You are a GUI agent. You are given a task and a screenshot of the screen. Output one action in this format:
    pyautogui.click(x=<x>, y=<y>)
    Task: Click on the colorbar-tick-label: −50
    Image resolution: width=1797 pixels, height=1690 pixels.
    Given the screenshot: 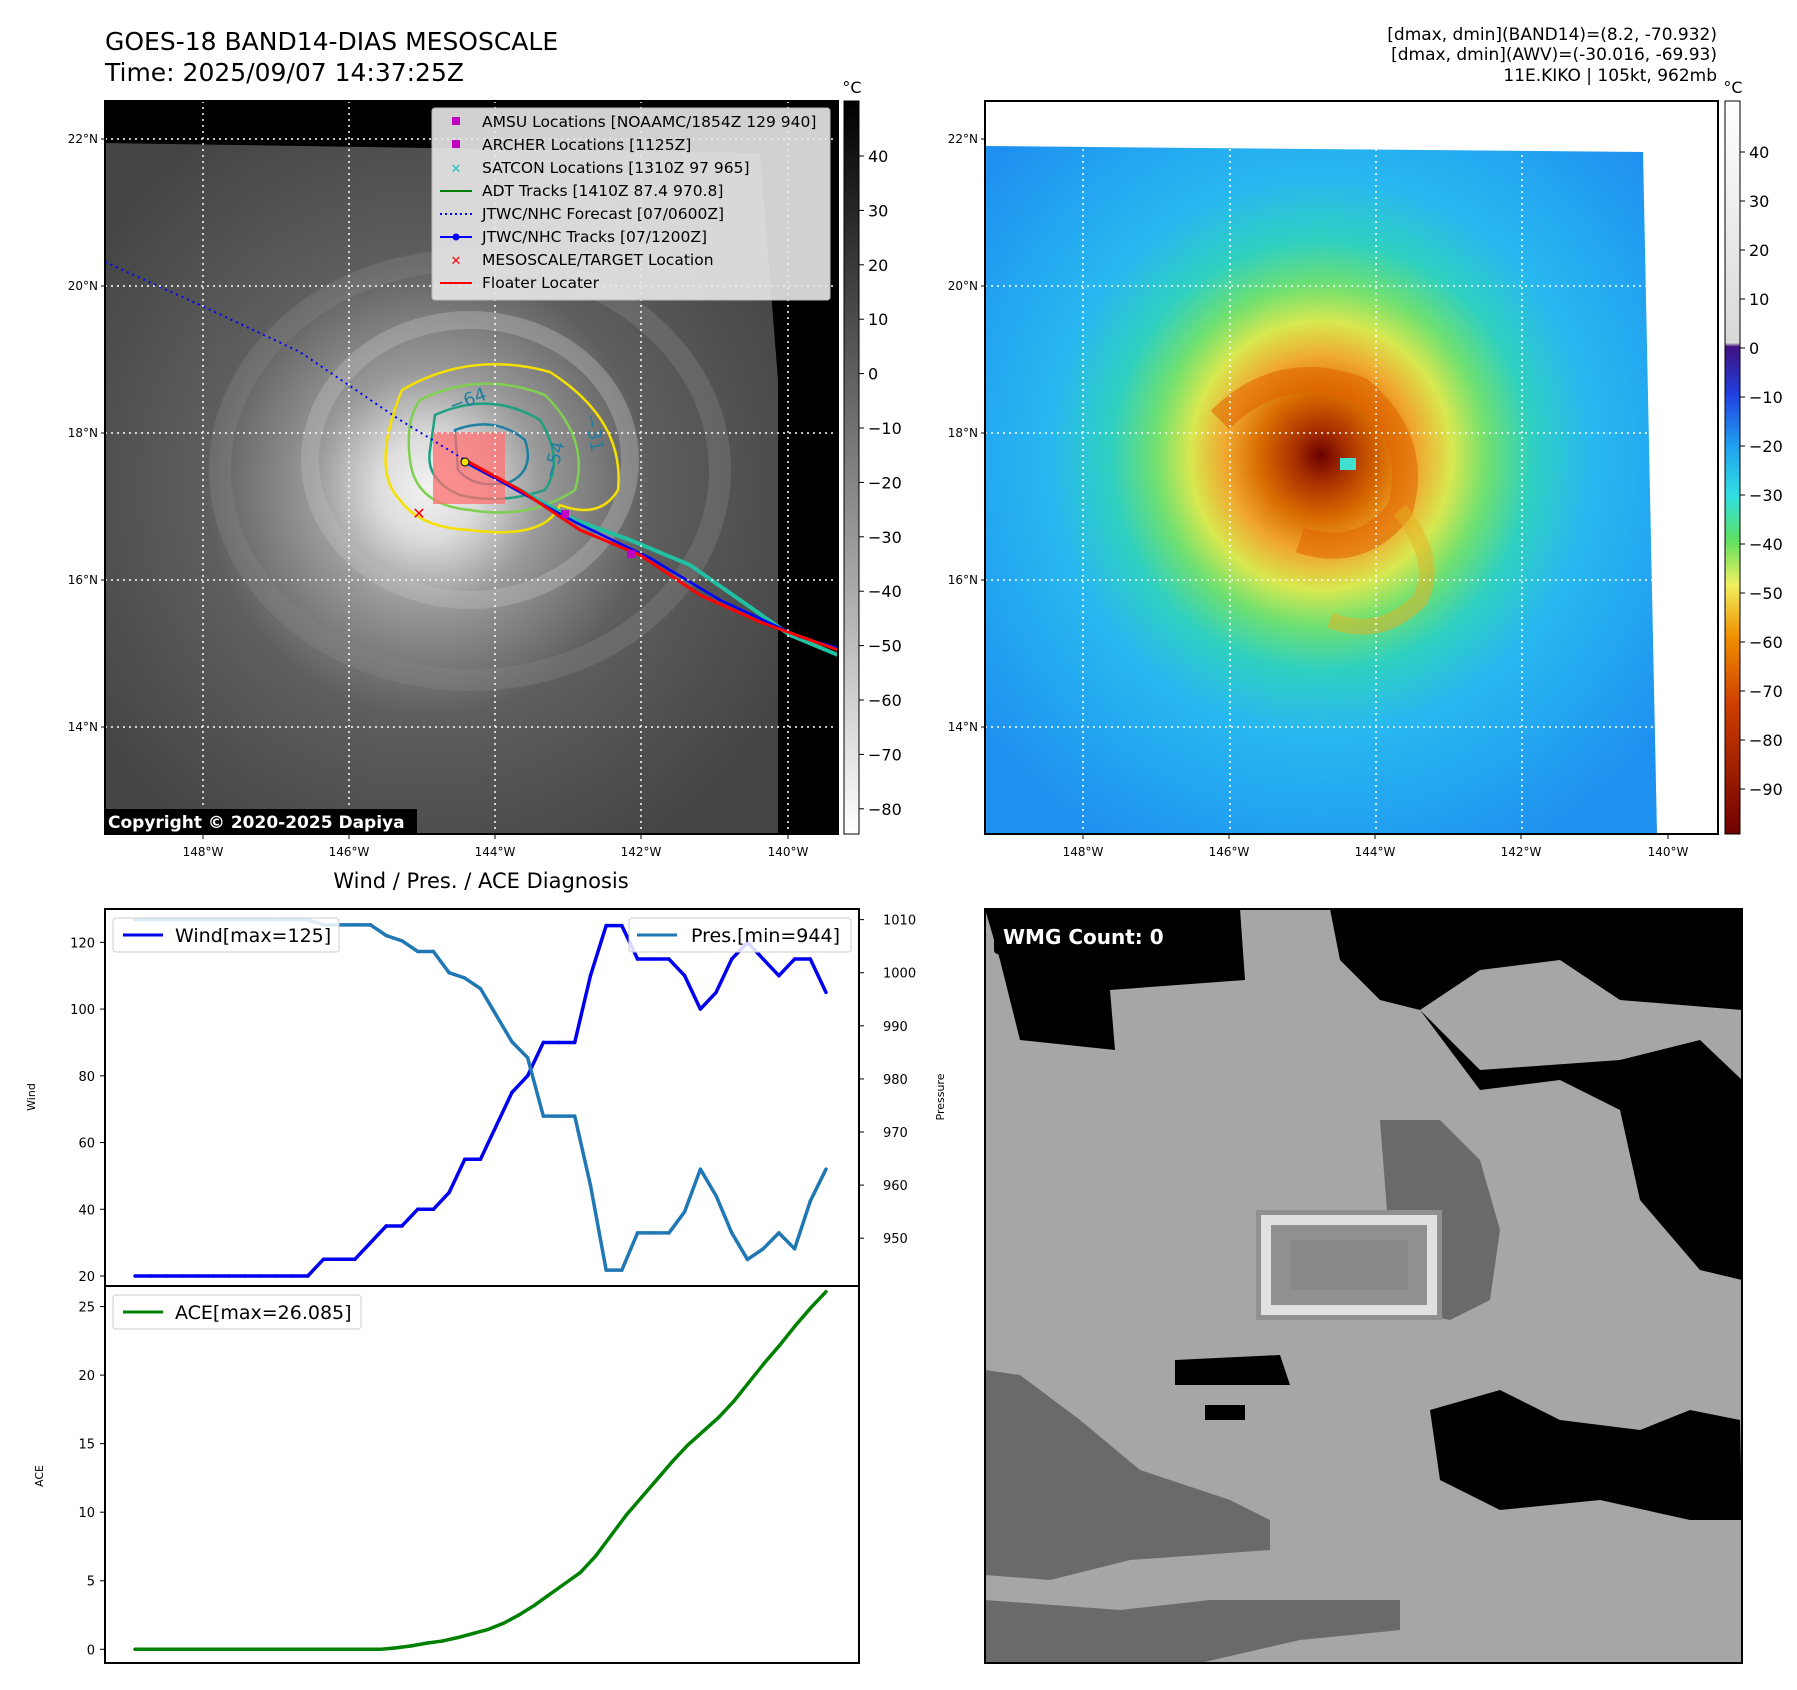 What is the action you would take?
    pyautogui.click(x=885, y=646)
    